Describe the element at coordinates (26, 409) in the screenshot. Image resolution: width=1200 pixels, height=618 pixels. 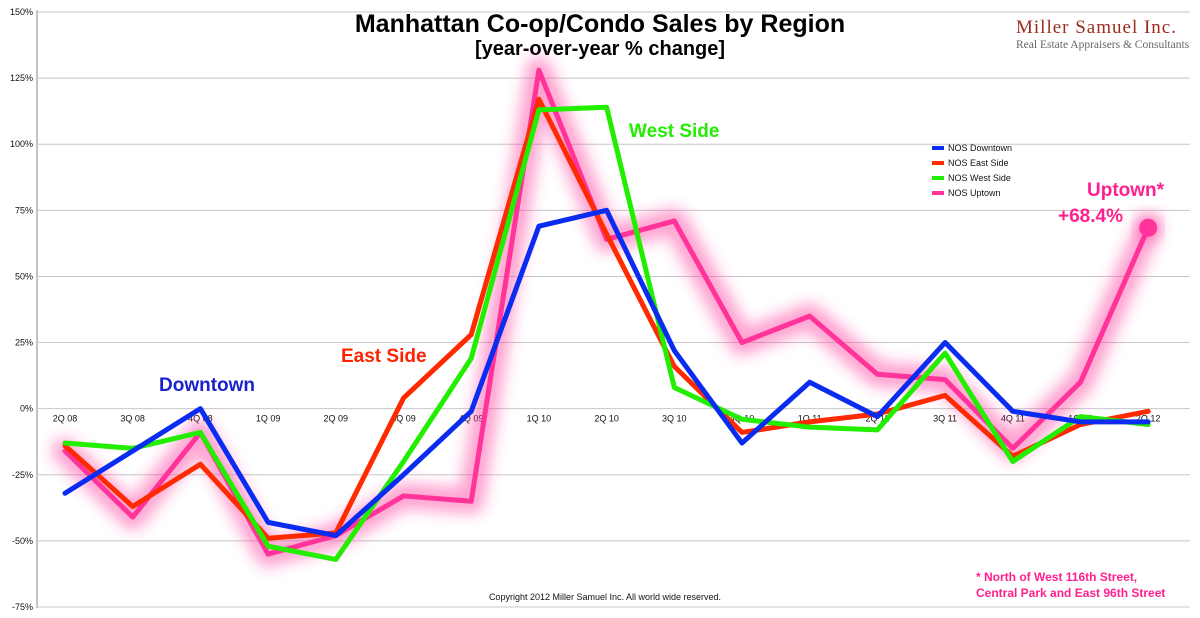
I see `y-tick-label: 0%` at that location.